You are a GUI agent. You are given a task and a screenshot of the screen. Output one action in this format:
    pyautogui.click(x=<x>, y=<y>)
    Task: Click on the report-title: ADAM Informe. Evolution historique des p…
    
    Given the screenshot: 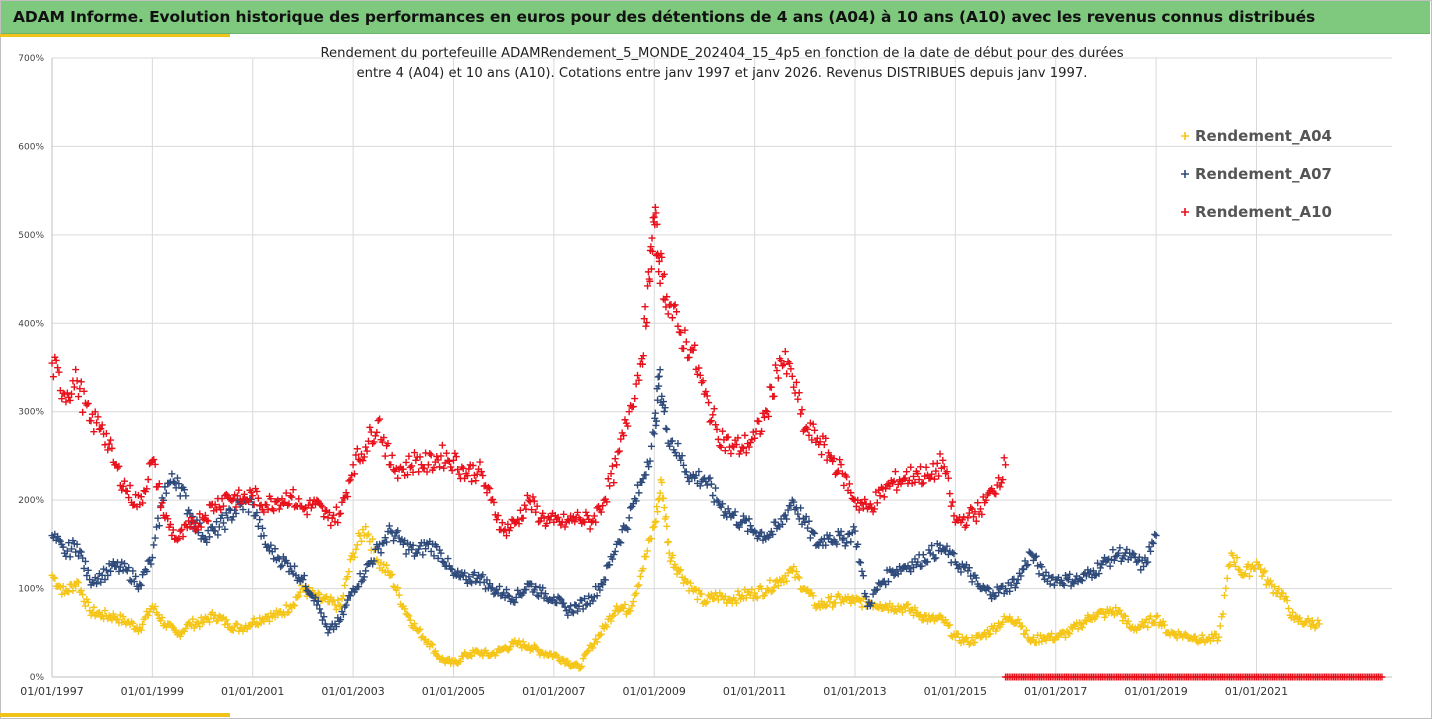 What is the action you would take?
    pyautogui.click(x=664, y=17)
    